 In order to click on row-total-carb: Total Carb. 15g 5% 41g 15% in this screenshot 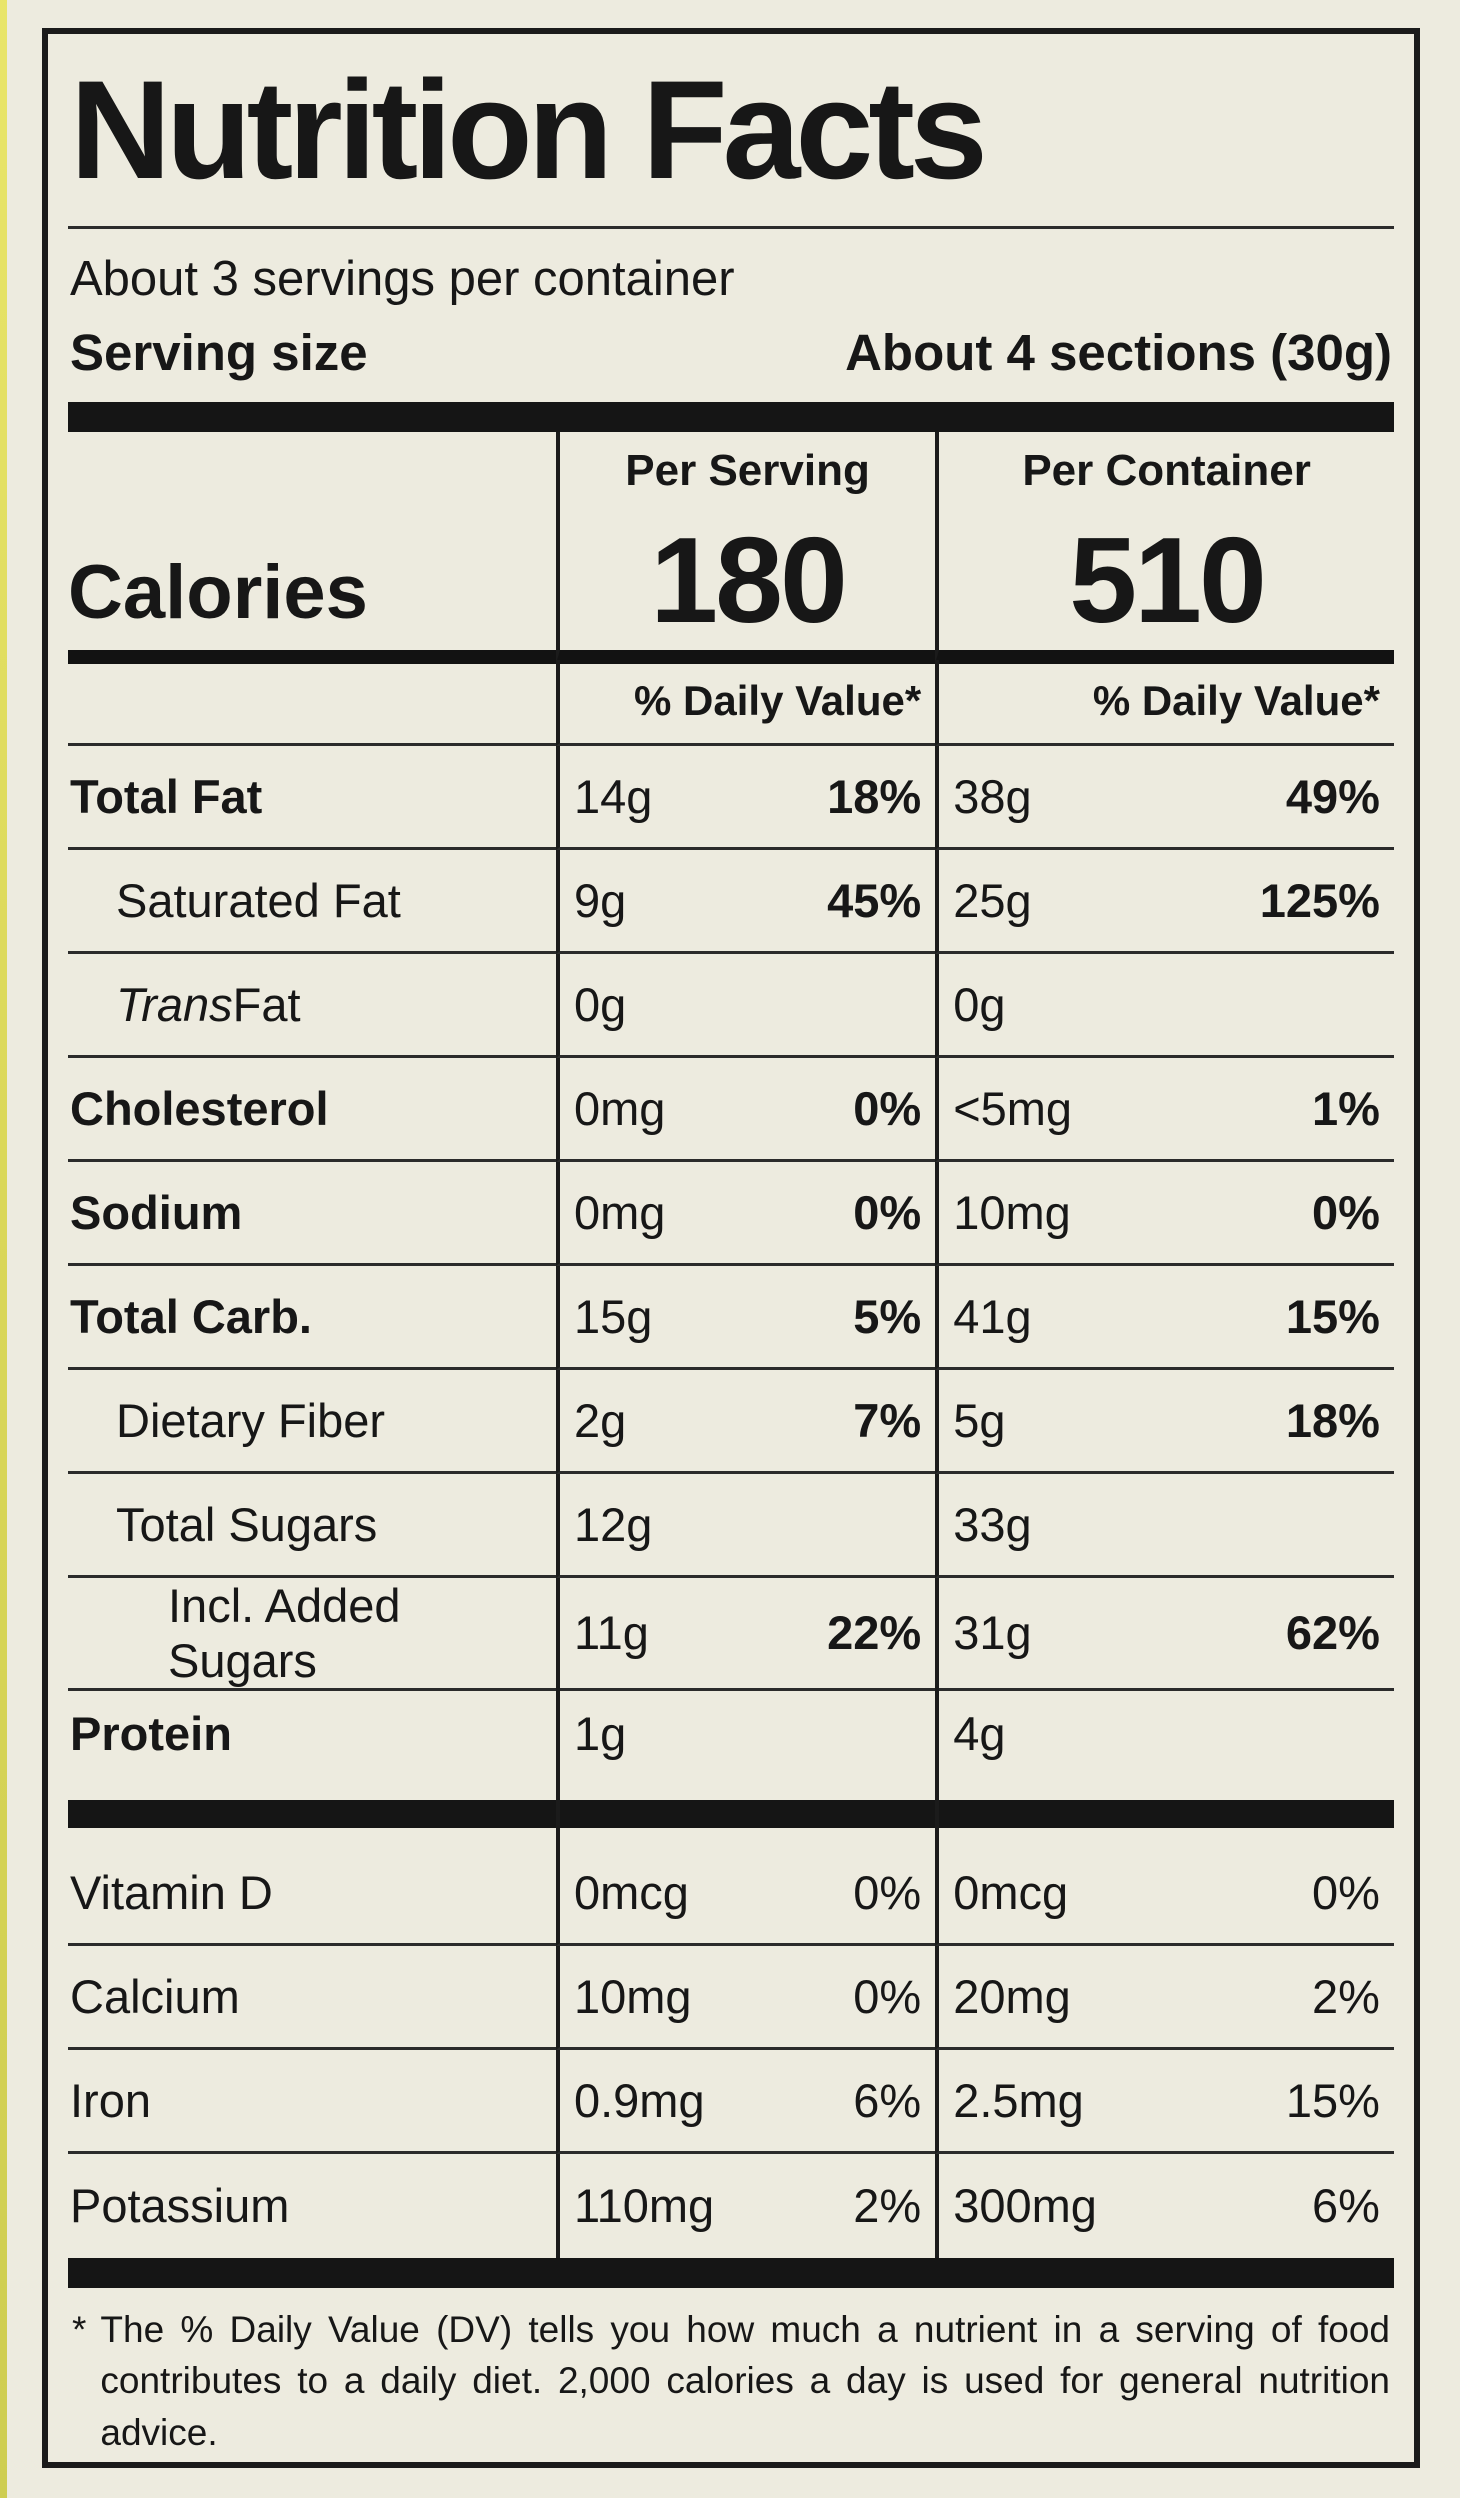, I will do `click(731, 1317)`.